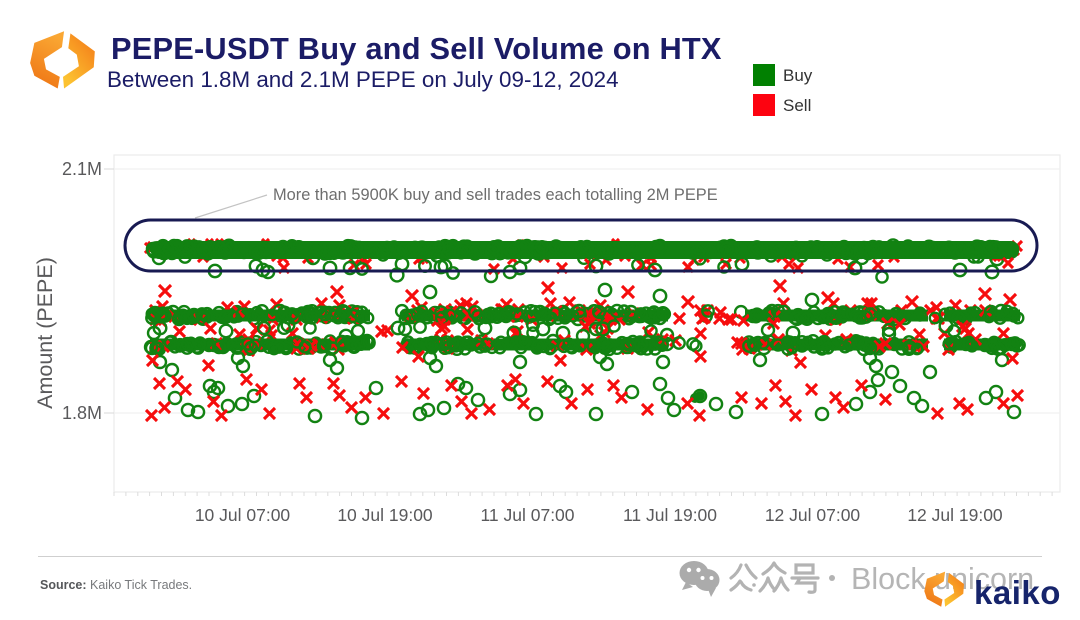  I want to click on svg-text: Amount (PEPE), so click(45, 333).